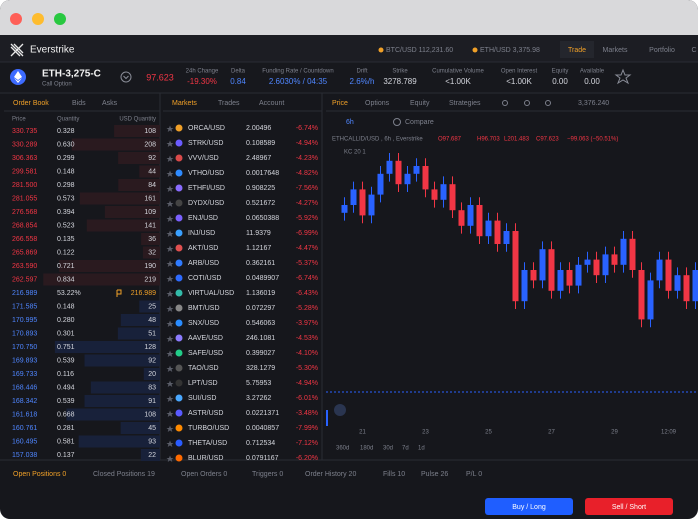 The height and width of the screenshot is (519, 698). Describe the element at coordinates (150, 279) in the screenshot. I see `order-book-cell: 219` at that location.